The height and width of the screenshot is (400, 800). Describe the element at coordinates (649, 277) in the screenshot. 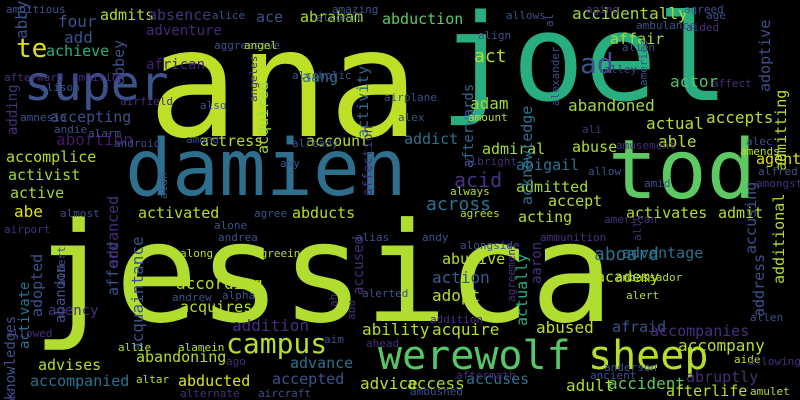

I see `word: ambassador` at that location.